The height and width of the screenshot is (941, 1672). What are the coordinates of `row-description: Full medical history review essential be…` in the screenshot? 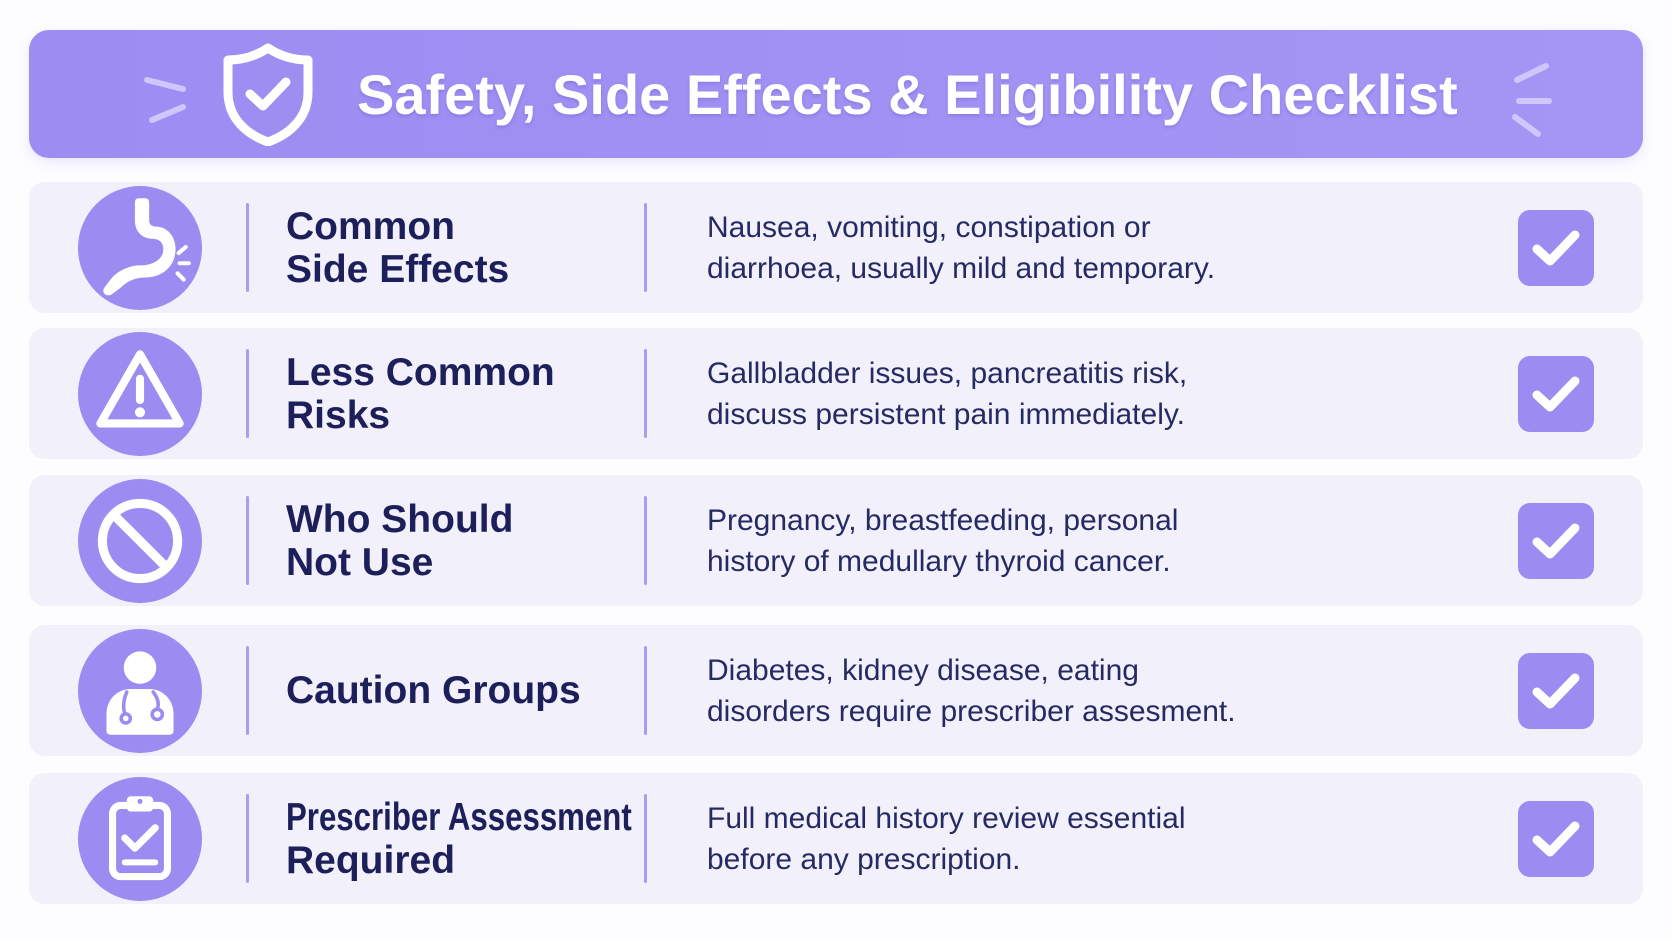 It's located at (946, 838).